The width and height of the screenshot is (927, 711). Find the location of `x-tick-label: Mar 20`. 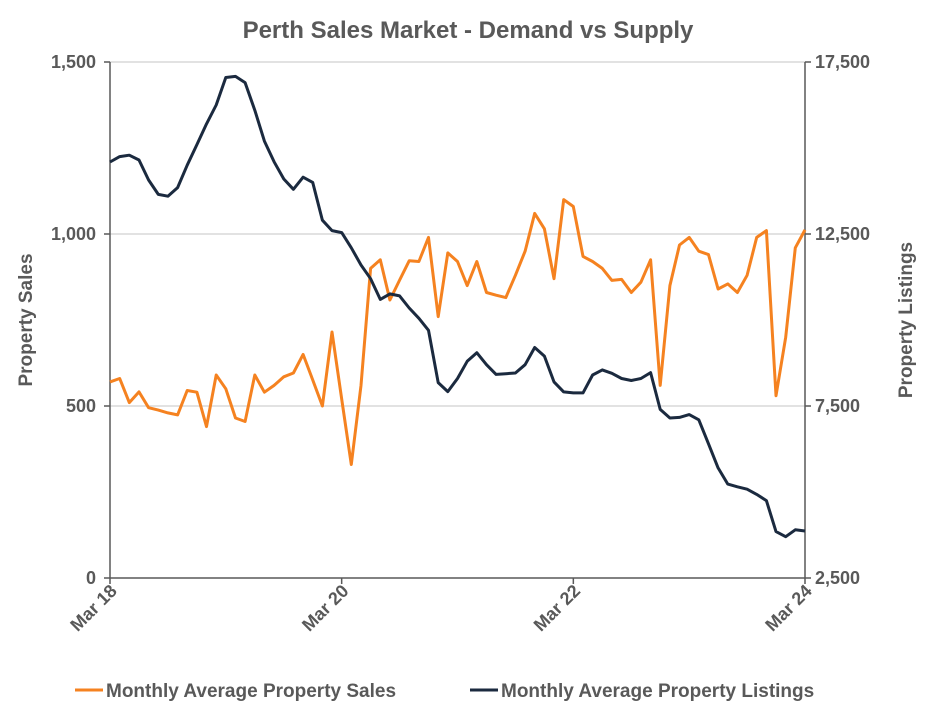

x-tick-label: Mar 20 is located at coordinates (325, 608).